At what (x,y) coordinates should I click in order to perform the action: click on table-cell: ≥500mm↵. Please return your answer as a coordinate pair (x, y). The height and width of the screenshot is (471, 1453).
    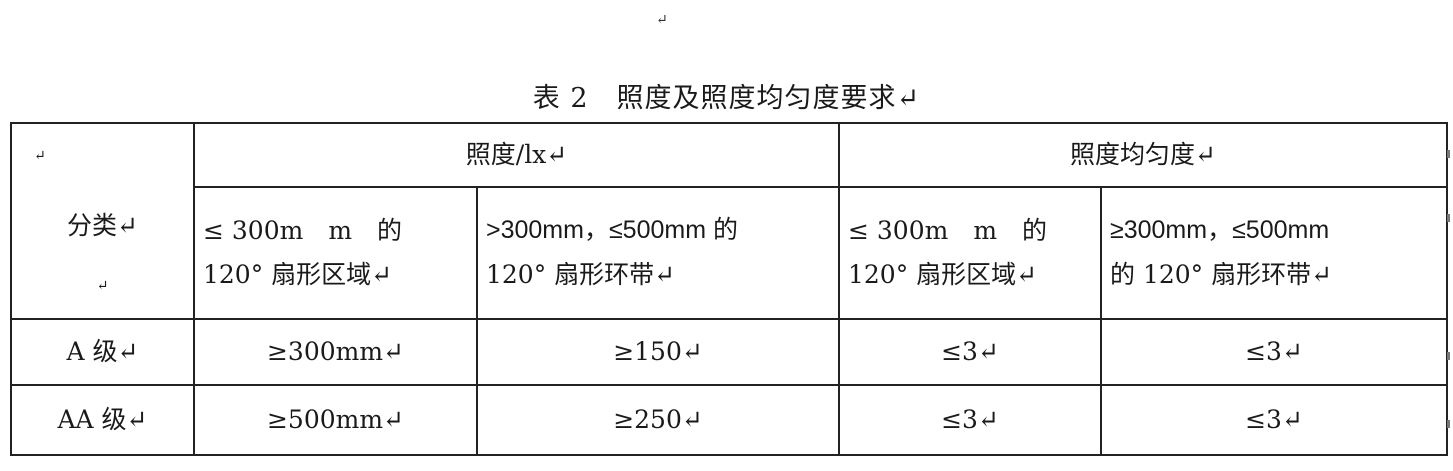
    Looking at the image, I should click on (335, 420).